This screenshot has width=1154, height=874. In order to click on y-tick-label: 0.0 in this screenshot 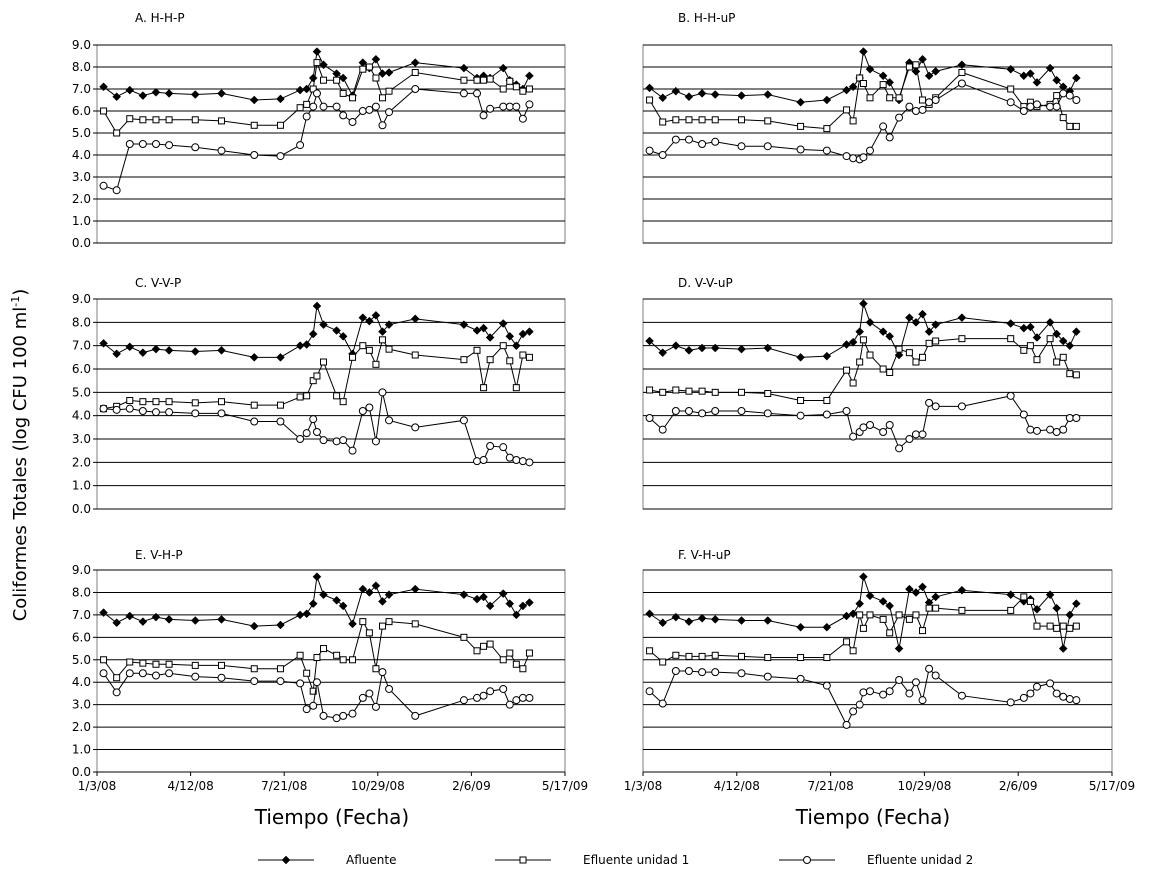, I will do `click(81, 772)`.